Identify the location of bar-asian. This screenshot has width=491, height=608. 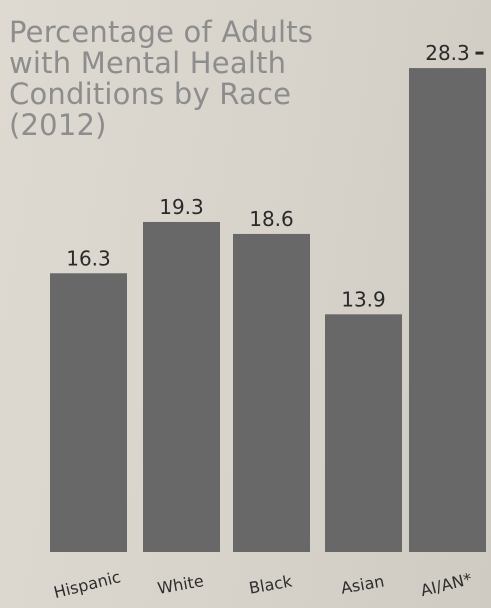
(363, 433).